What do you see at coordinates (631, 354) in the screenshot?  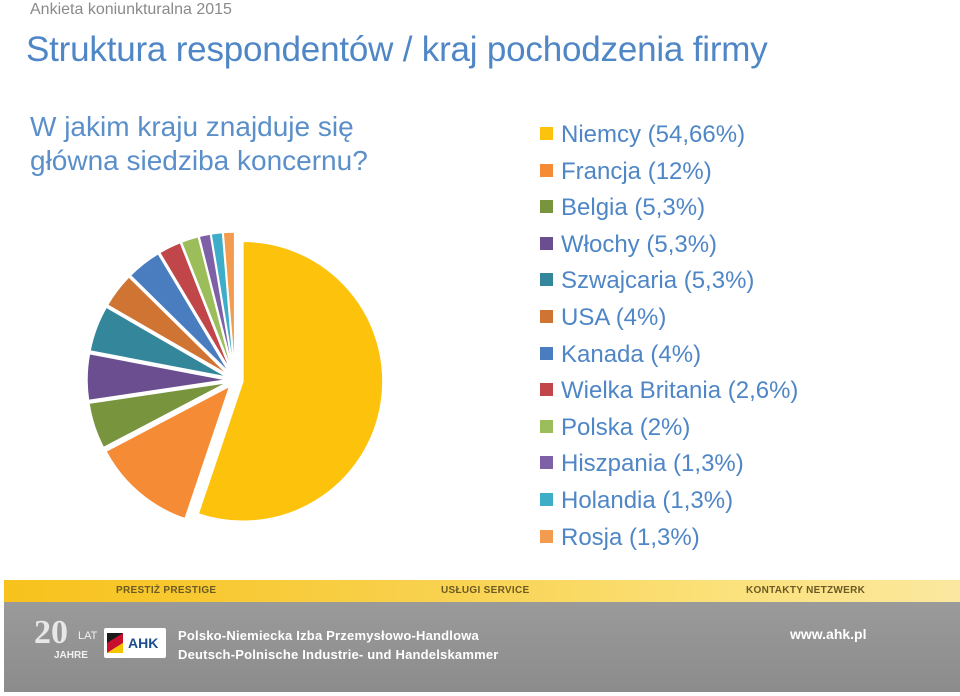 I see `legend-label: Kanada (4%)` at bounding box center [631, 354].